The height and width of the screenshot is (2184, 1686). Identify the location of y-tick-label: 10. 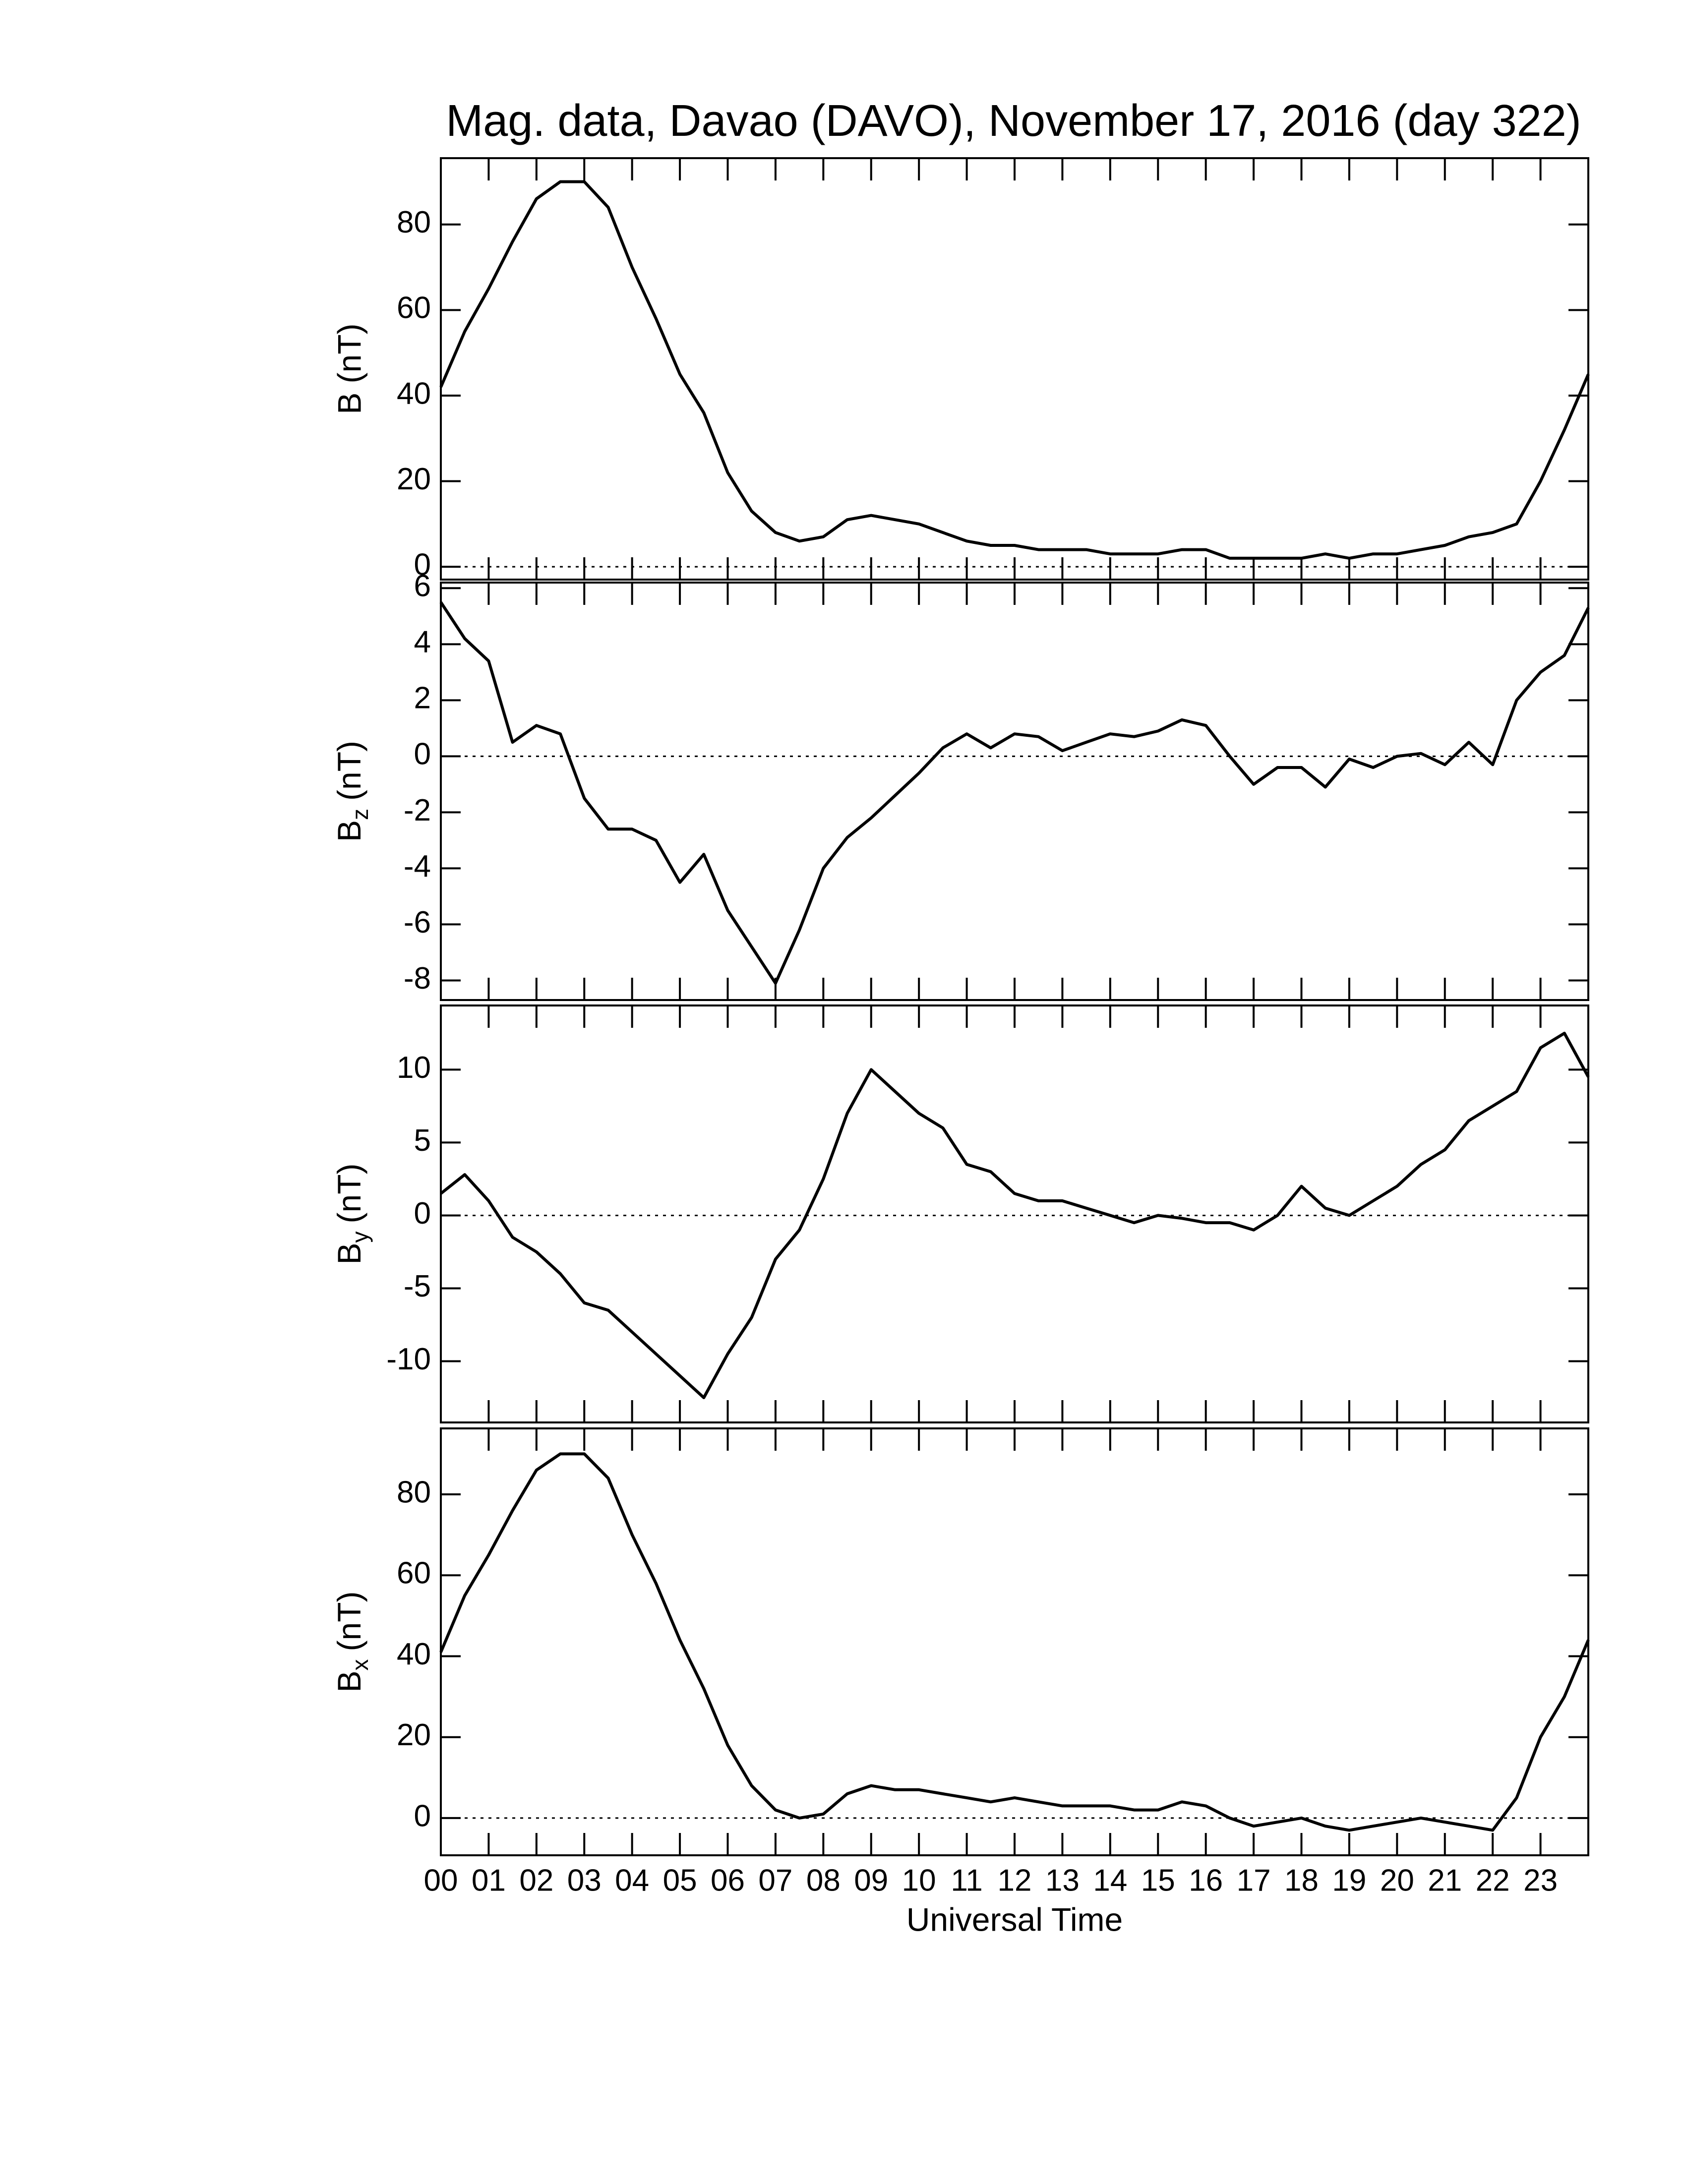
(414, 1068).